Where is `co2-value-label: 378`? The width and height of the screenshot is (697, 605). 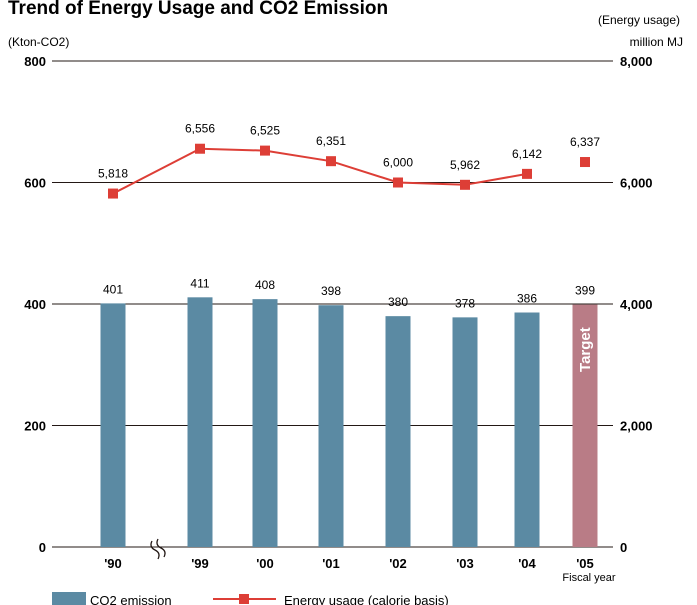
co2-value-label: 378 is located at coordinates (465, 303).